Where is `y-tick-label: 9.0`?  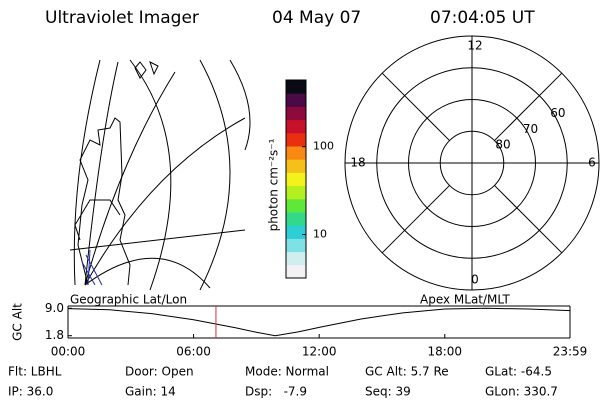 y-tick-label: 9.0 is located at coordinates (54, 308).